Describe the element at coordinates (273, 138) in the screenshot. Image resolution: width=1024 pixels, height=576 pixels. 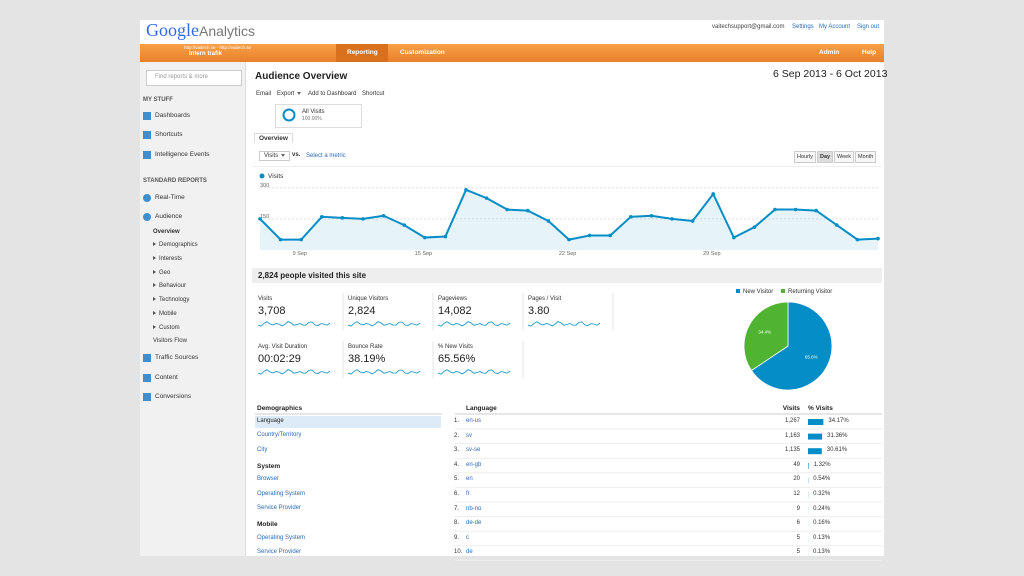
I see `overview-tab: Overview` at that location.